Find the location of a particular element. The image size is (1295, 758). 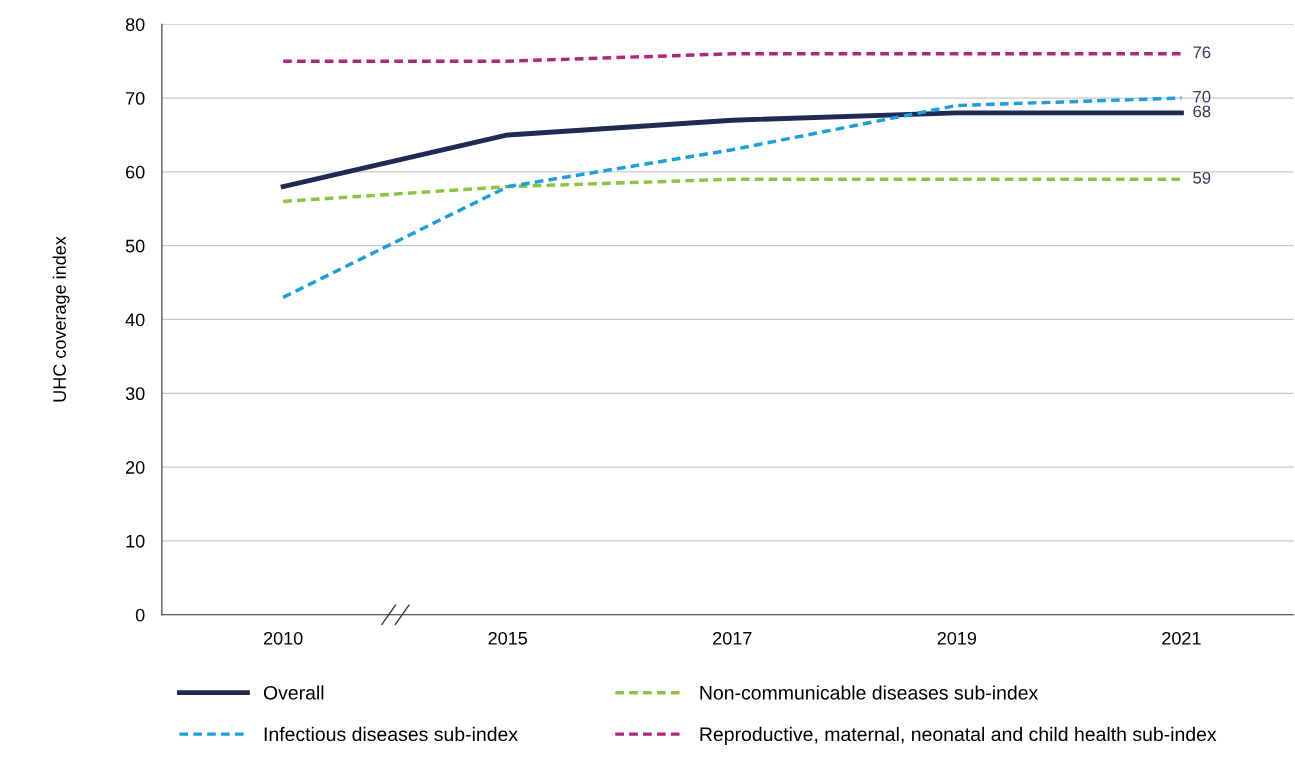

y-axis-title: UHC coverage index is located at coordinates (61, 319).